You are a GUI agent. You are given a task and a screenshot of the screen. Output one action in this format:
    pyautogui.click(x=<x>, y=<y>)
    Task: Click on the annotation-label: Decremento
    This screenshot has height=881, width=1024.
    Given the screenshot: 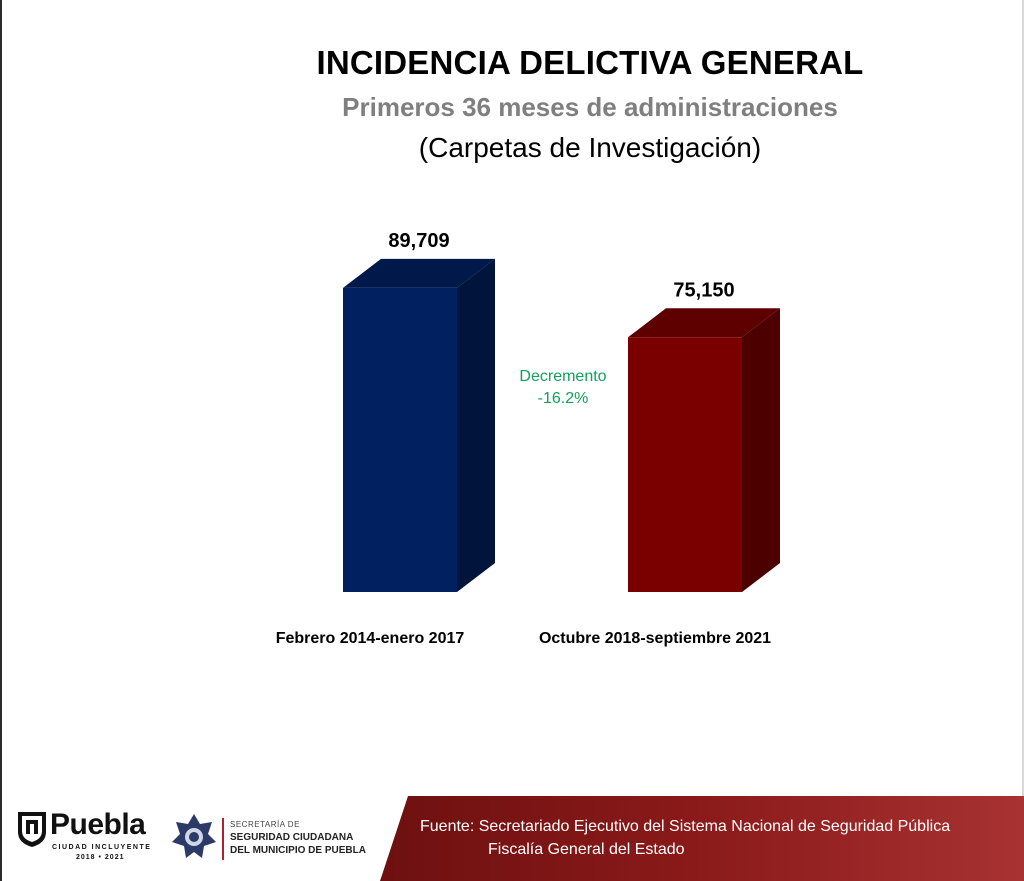 What is the action you would take?
    pyautogui.click(x=563, y=376)
    